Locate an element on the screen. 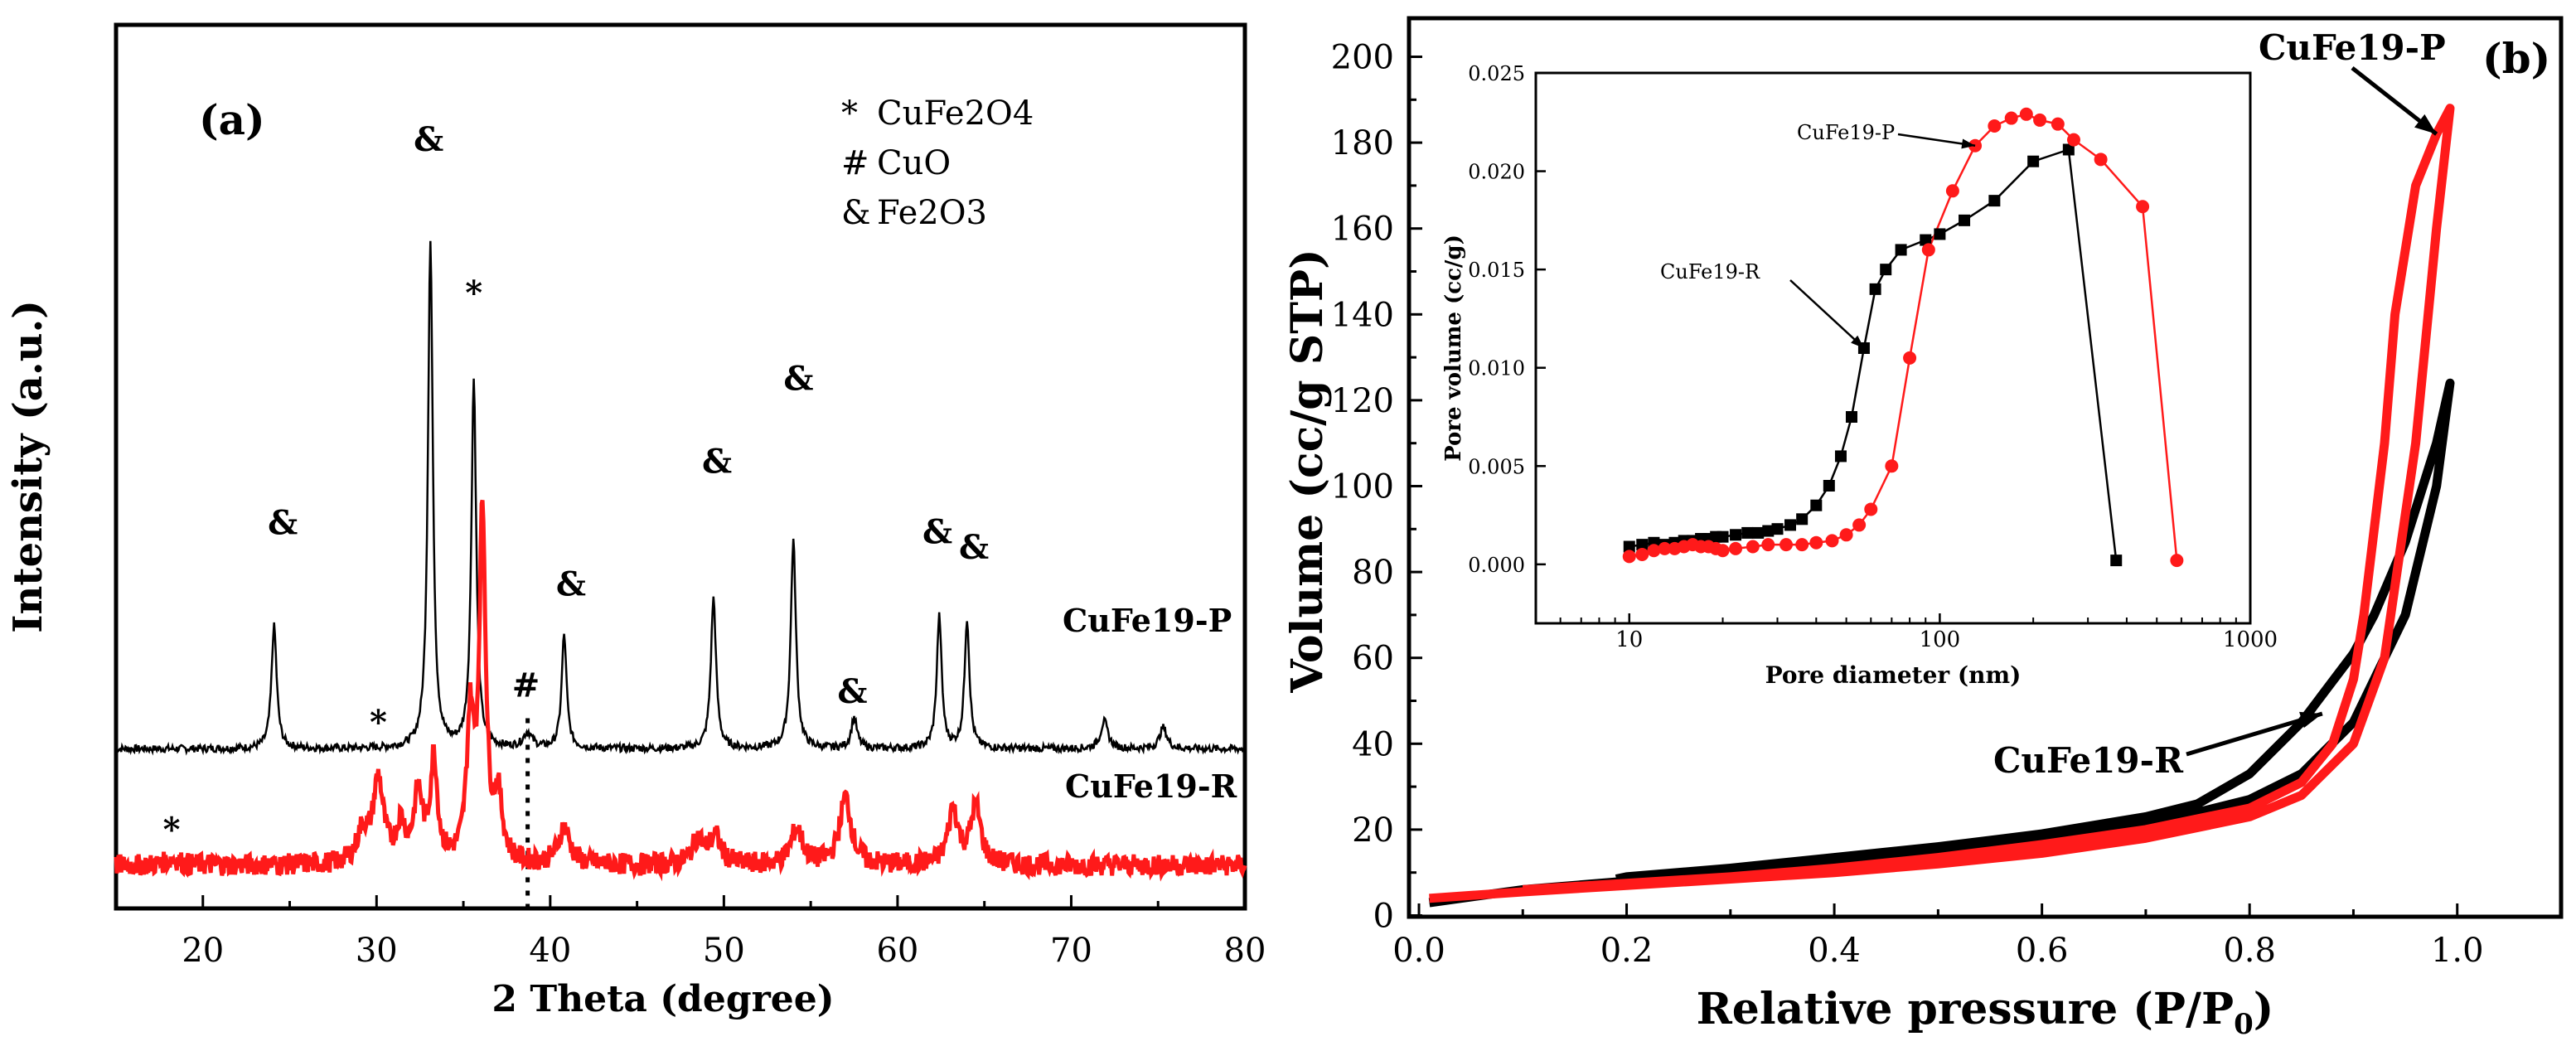 The width and height of the screenshot is (2576, 1051). isotherm-label-cufe19-r: CuFe19-R is located at coordinates (2088, 760).